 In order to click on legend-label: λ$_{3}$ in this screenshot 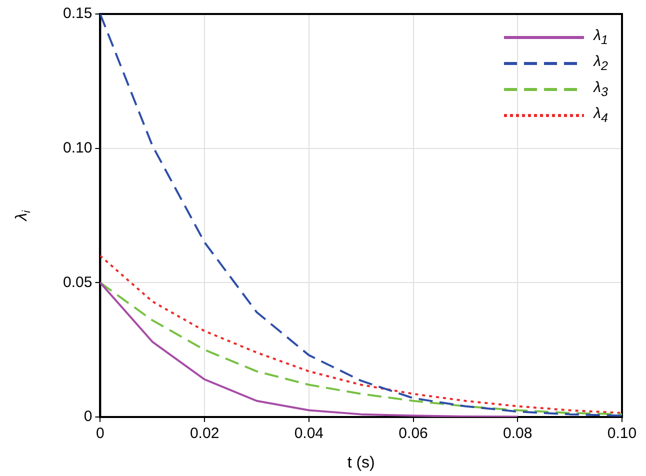, I will do `click(601, 89)`.